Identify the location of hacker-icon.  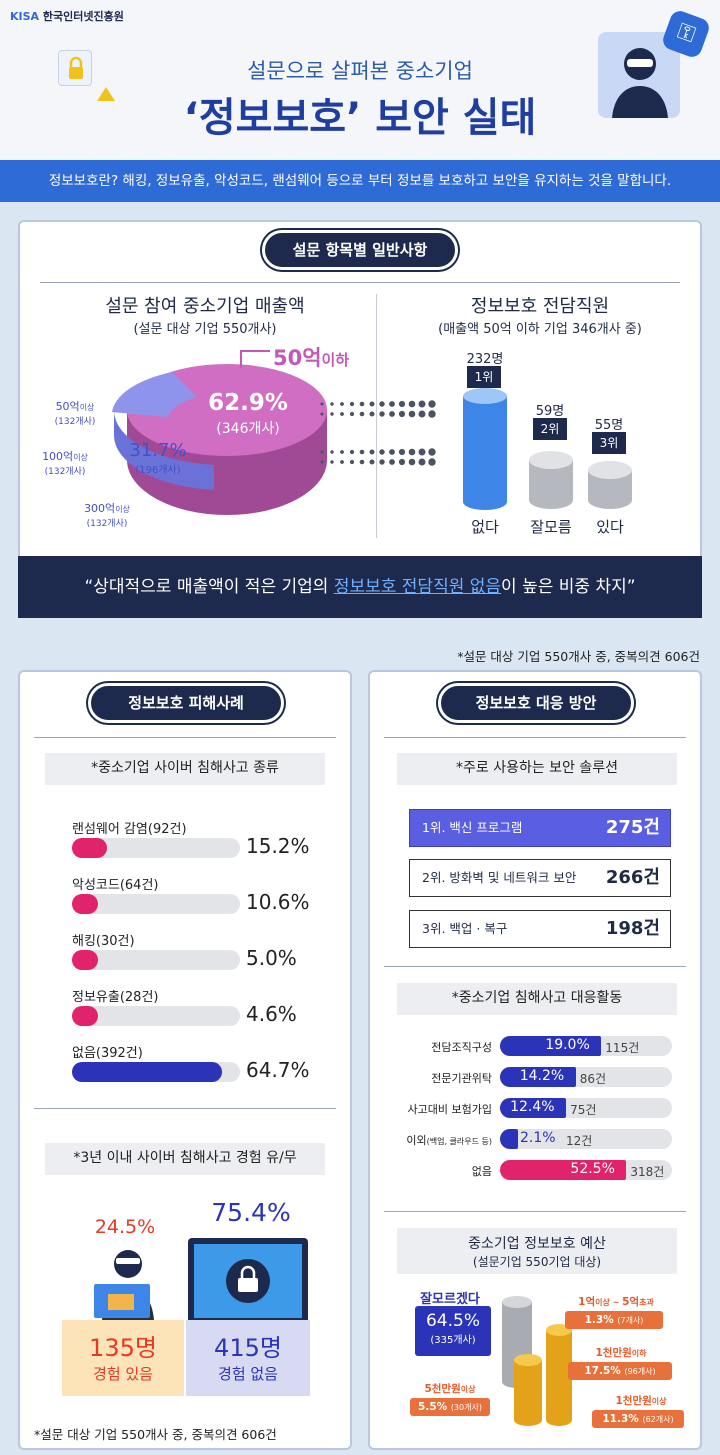
(640, 83).